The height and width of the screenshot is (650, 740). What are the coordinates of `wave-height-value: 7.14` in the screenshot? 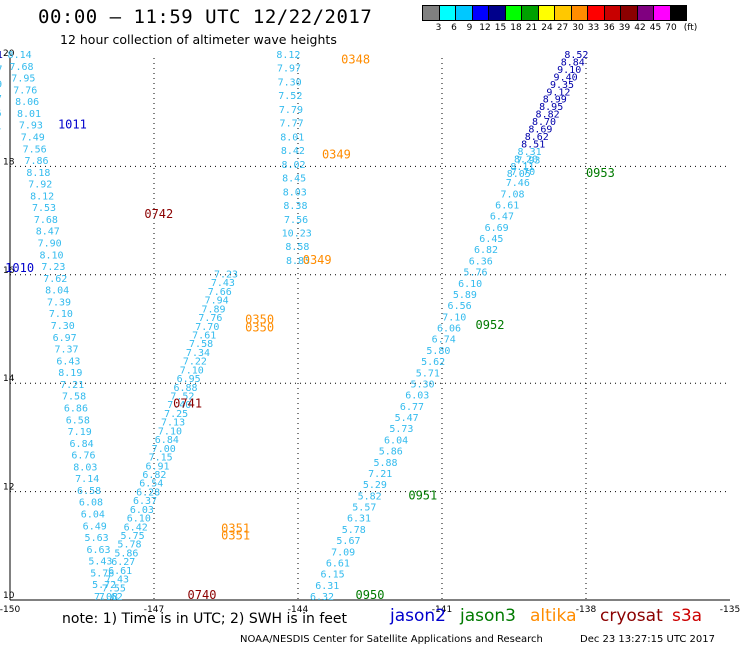 It's located at (87, 479).